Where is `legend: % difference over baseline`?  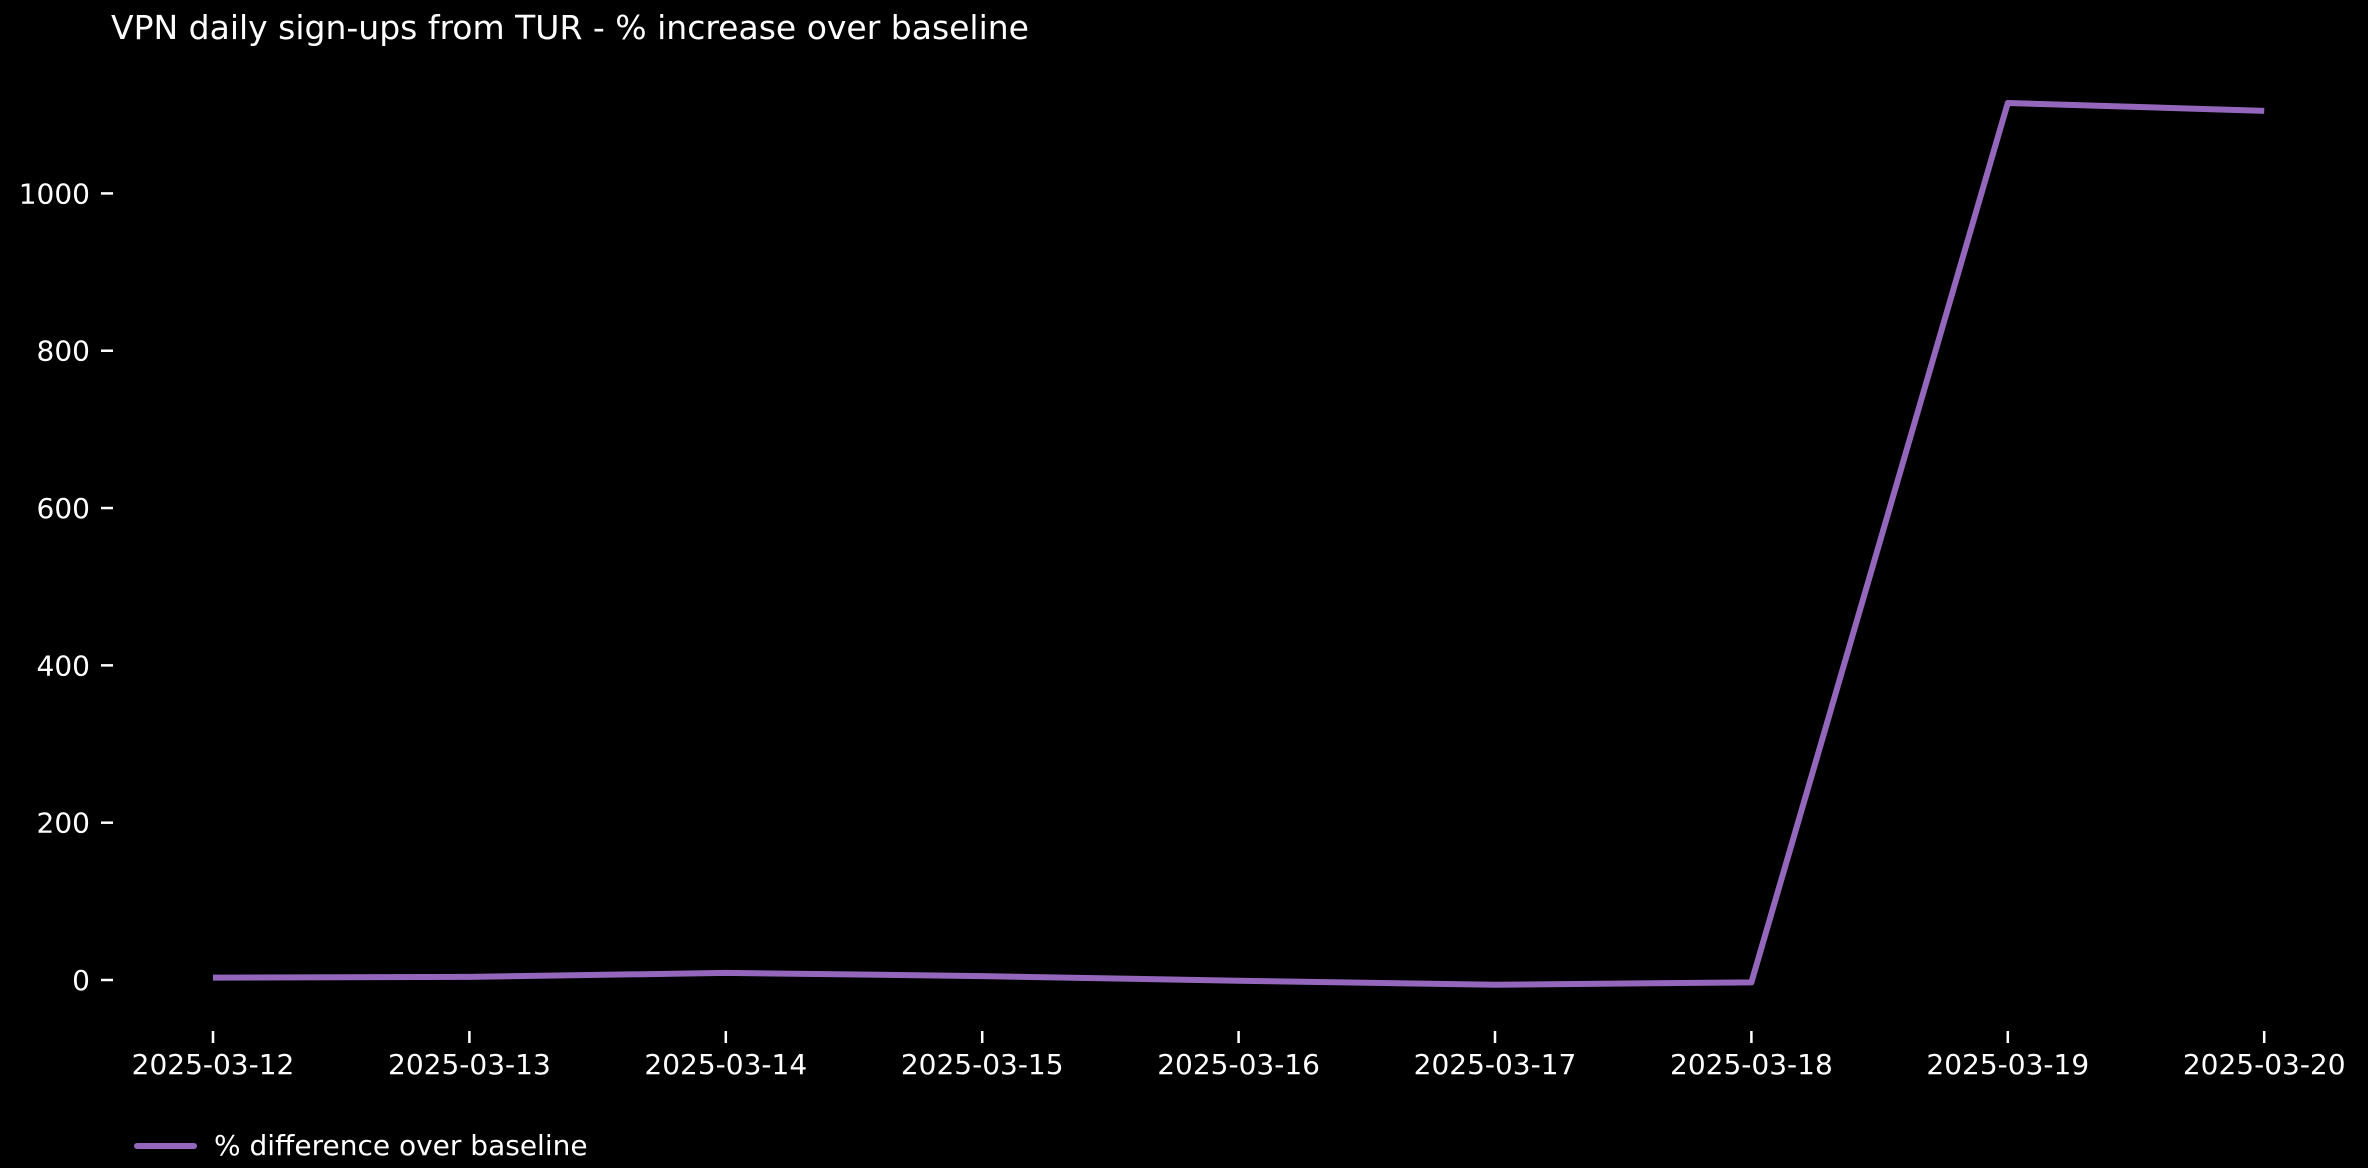 legend: % difference over baseline is located at coordinates (361, 1146).